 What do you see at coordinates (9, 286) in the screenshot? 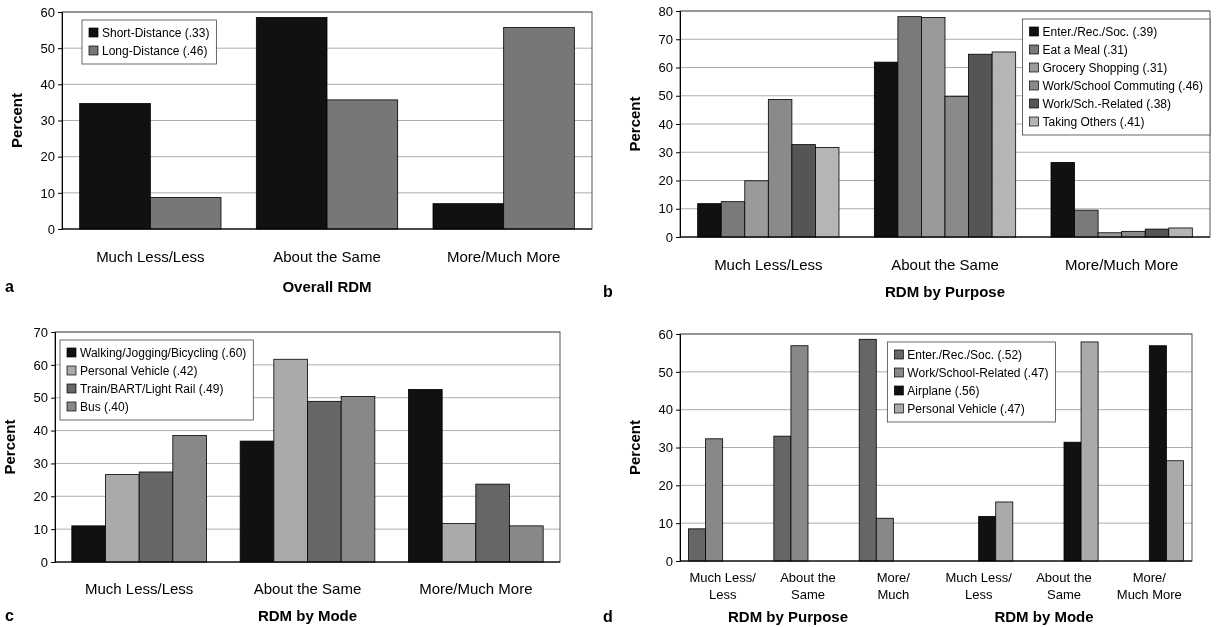
I see `text: a` at bounding box center [9, 286].